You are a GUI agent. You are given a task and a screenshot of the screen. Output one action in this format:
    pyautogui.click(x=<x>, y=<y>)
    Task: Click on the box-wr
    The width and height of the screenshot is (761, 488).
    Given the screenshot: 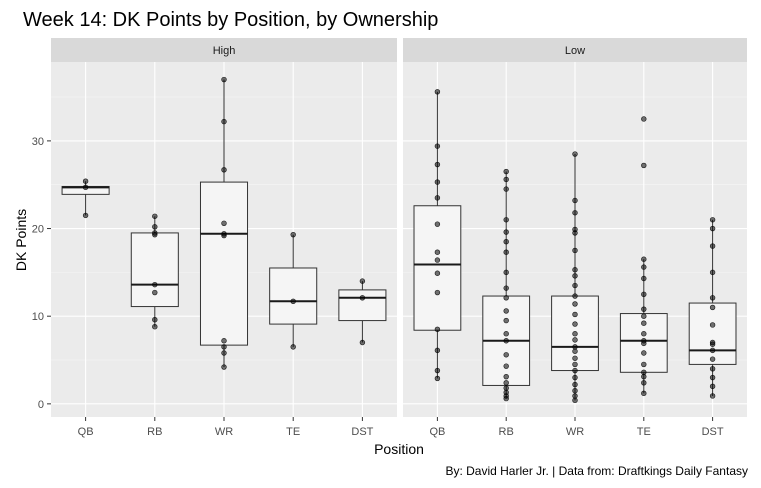 What is the action you would take?
    pyautogui.click(x=224, y=223)
    